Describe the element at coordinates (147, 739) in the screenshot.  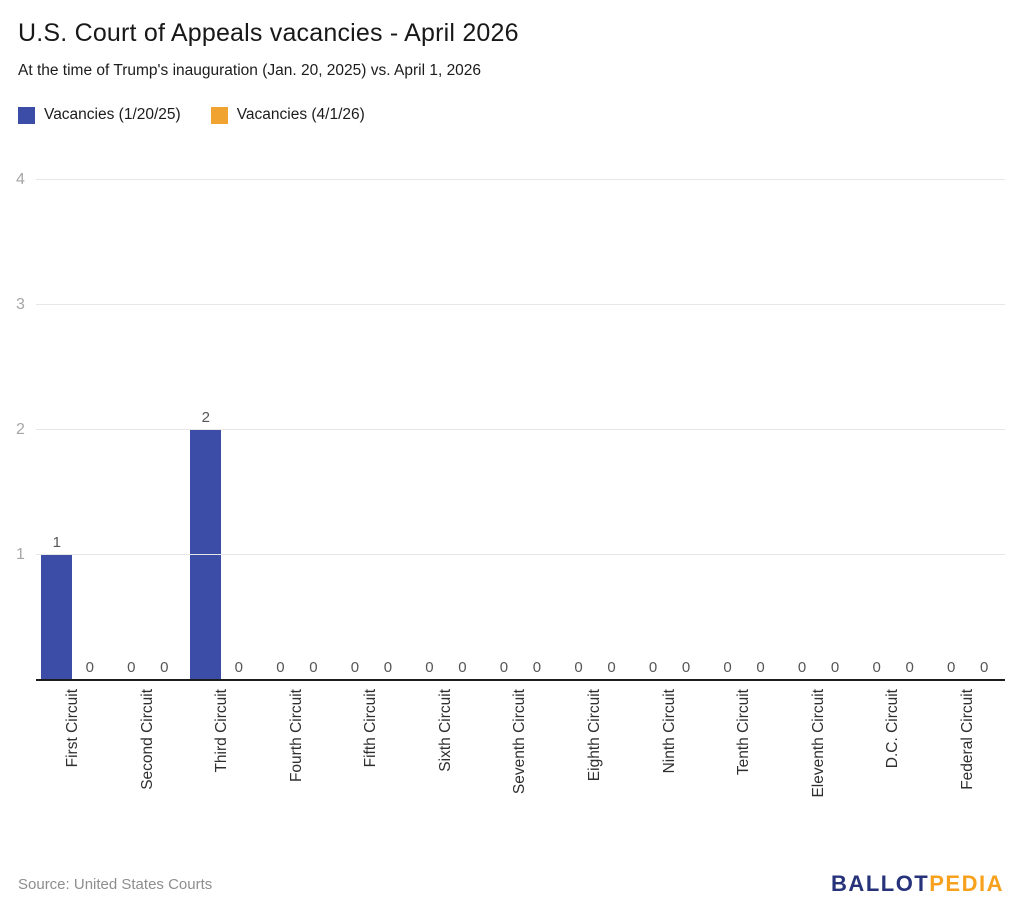
I see `x-axis-label: Second Circuit` at that location.